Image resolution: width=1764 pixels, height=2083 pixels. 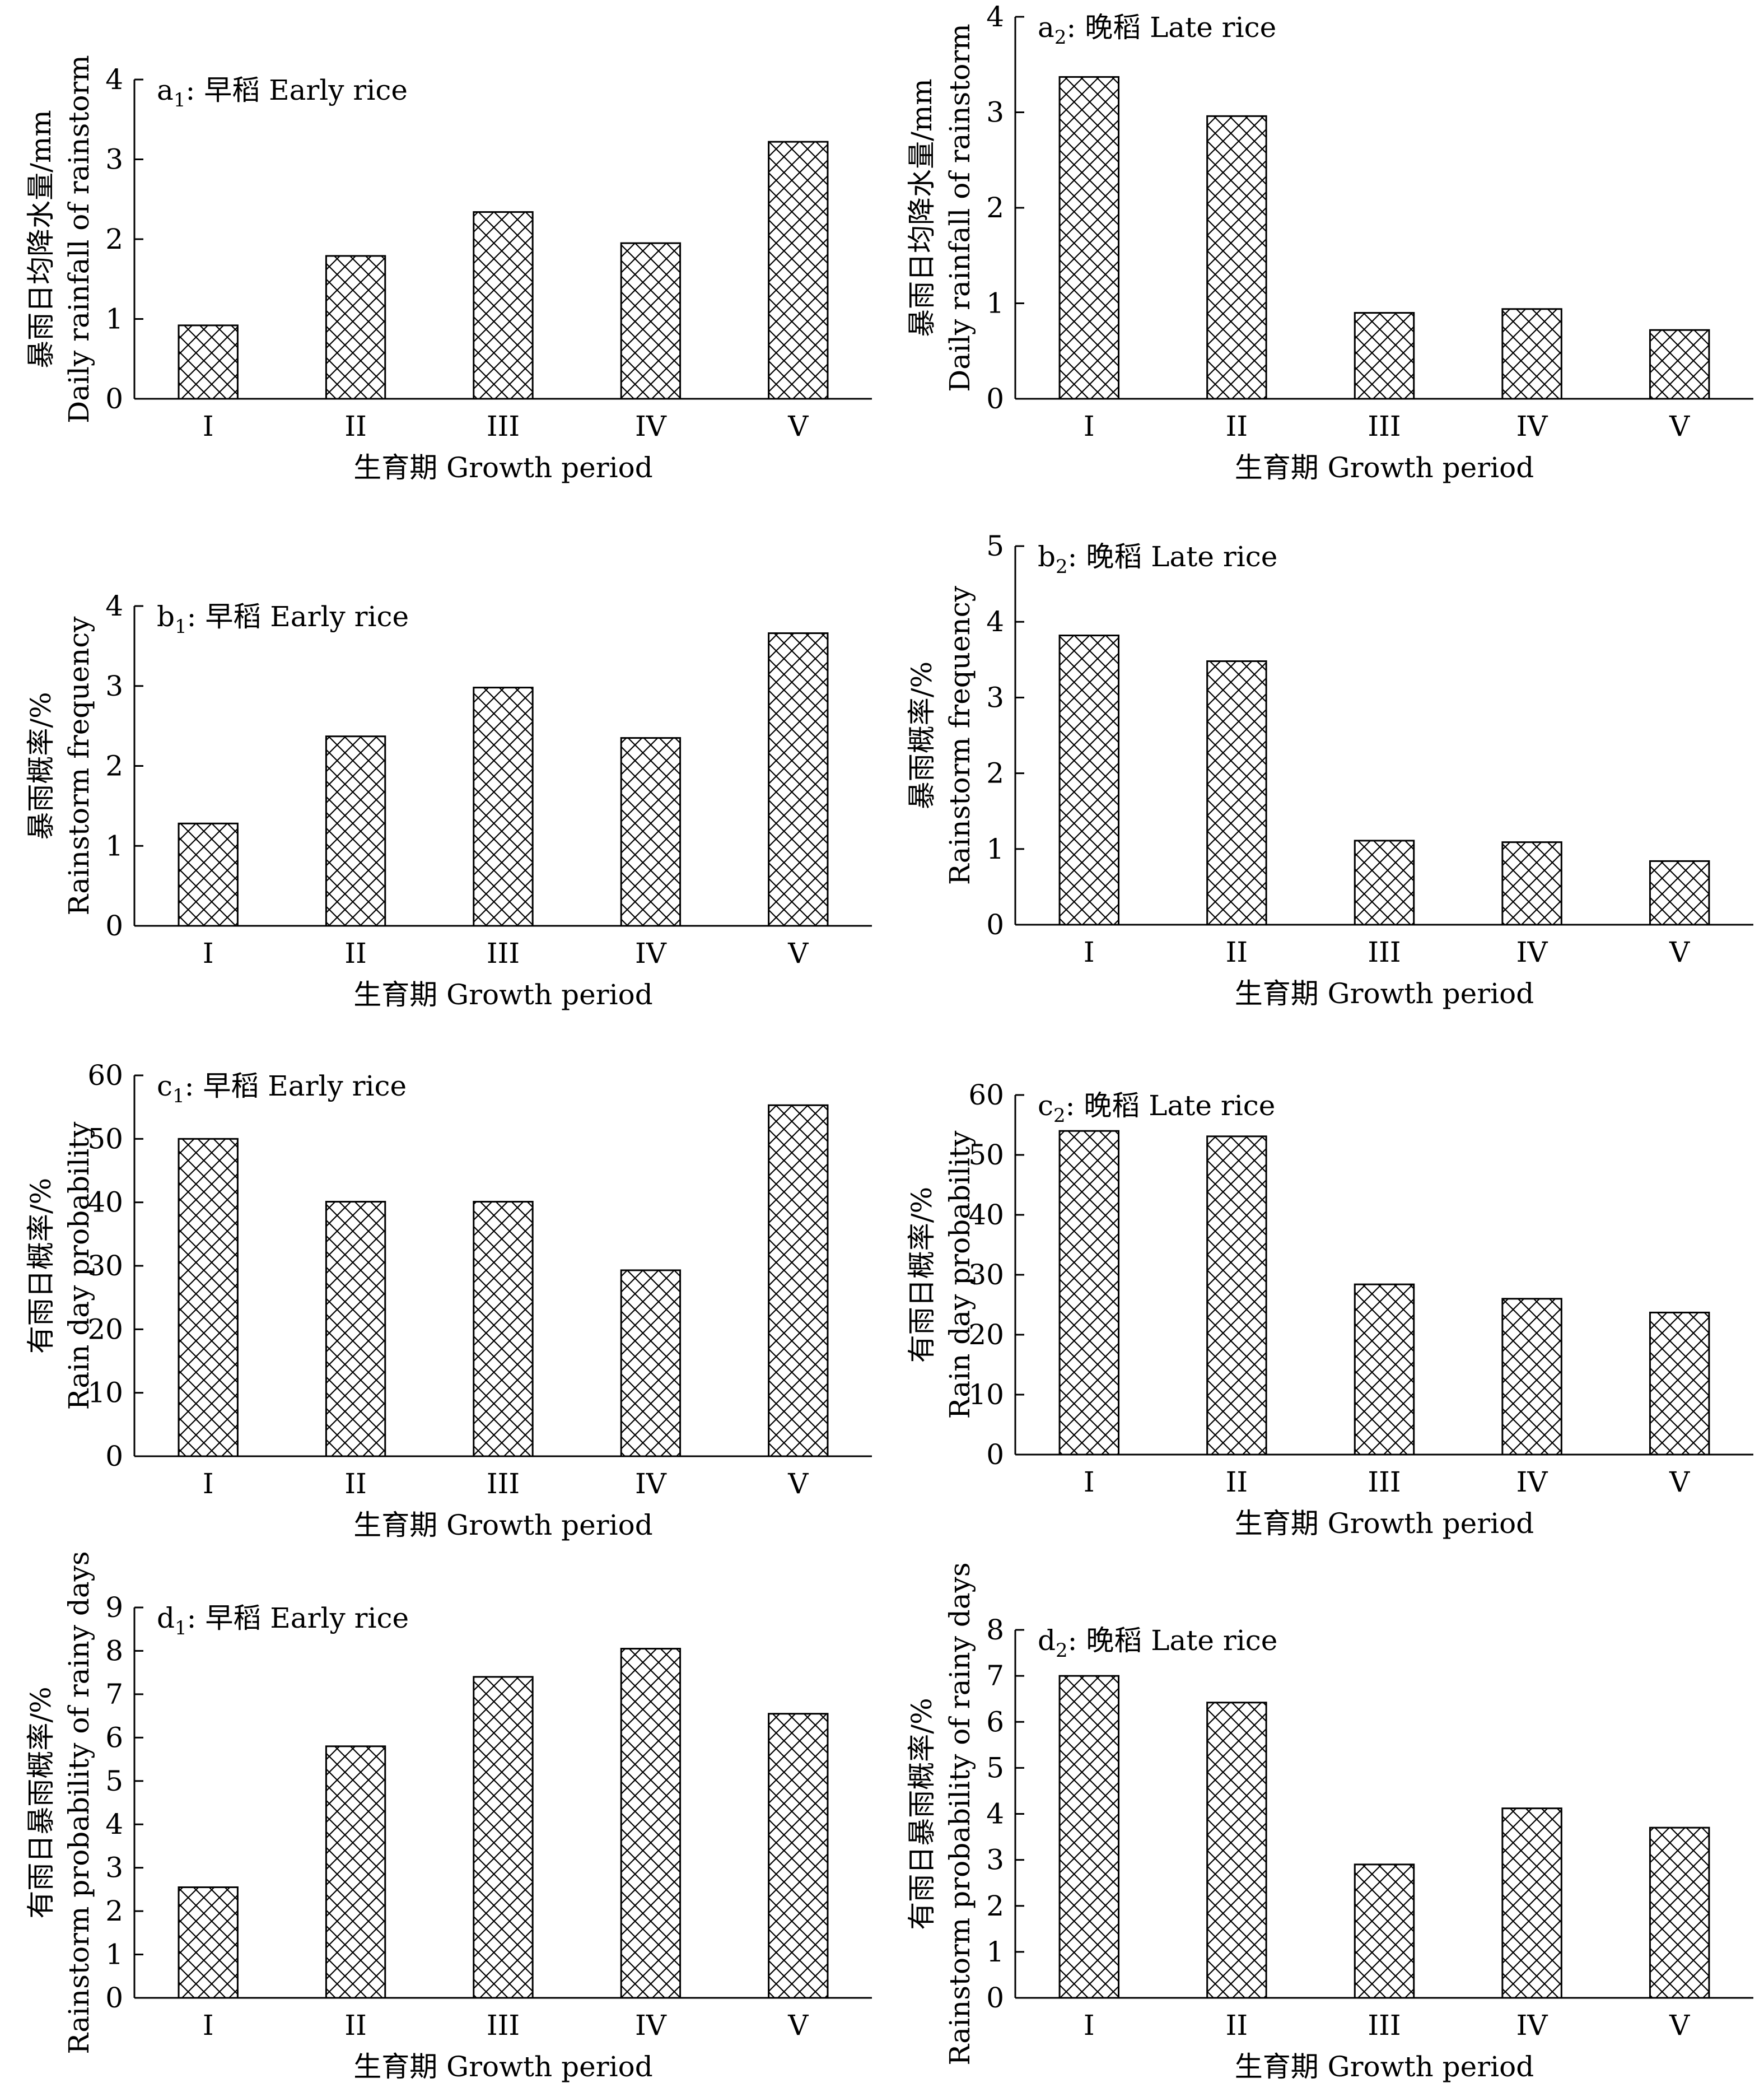 I want to click on panel-label: d1: 早稻 Early rice, so click(x=283, y=1620).